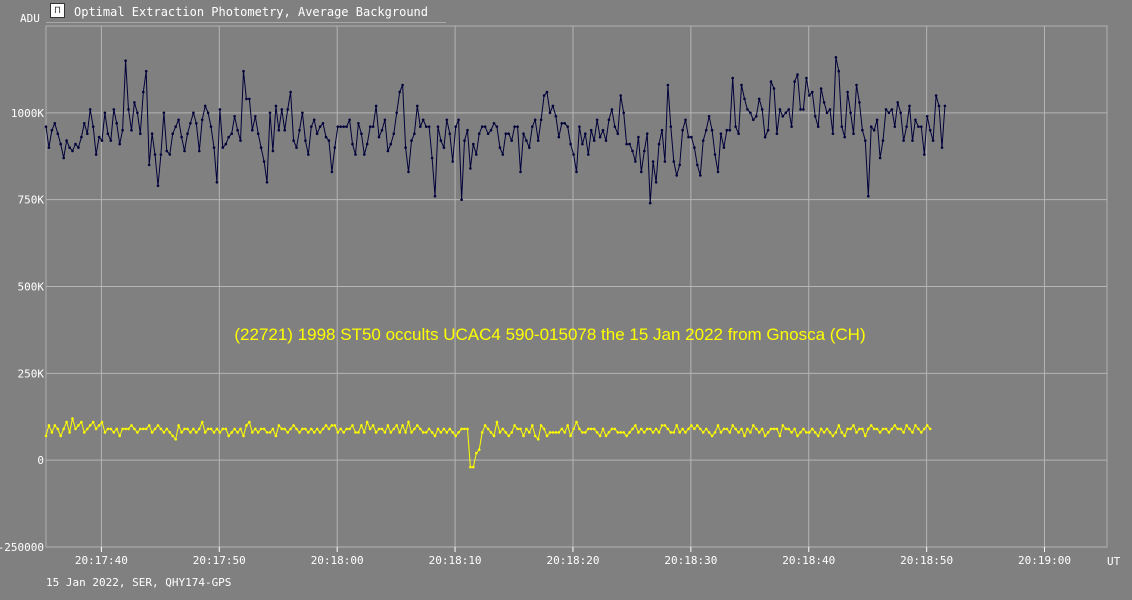 The image size is (1132, 600). Describe the element at coordinates (455, 560) in the screenshot. I see `x-tick-label: 20:18:10` at that location.